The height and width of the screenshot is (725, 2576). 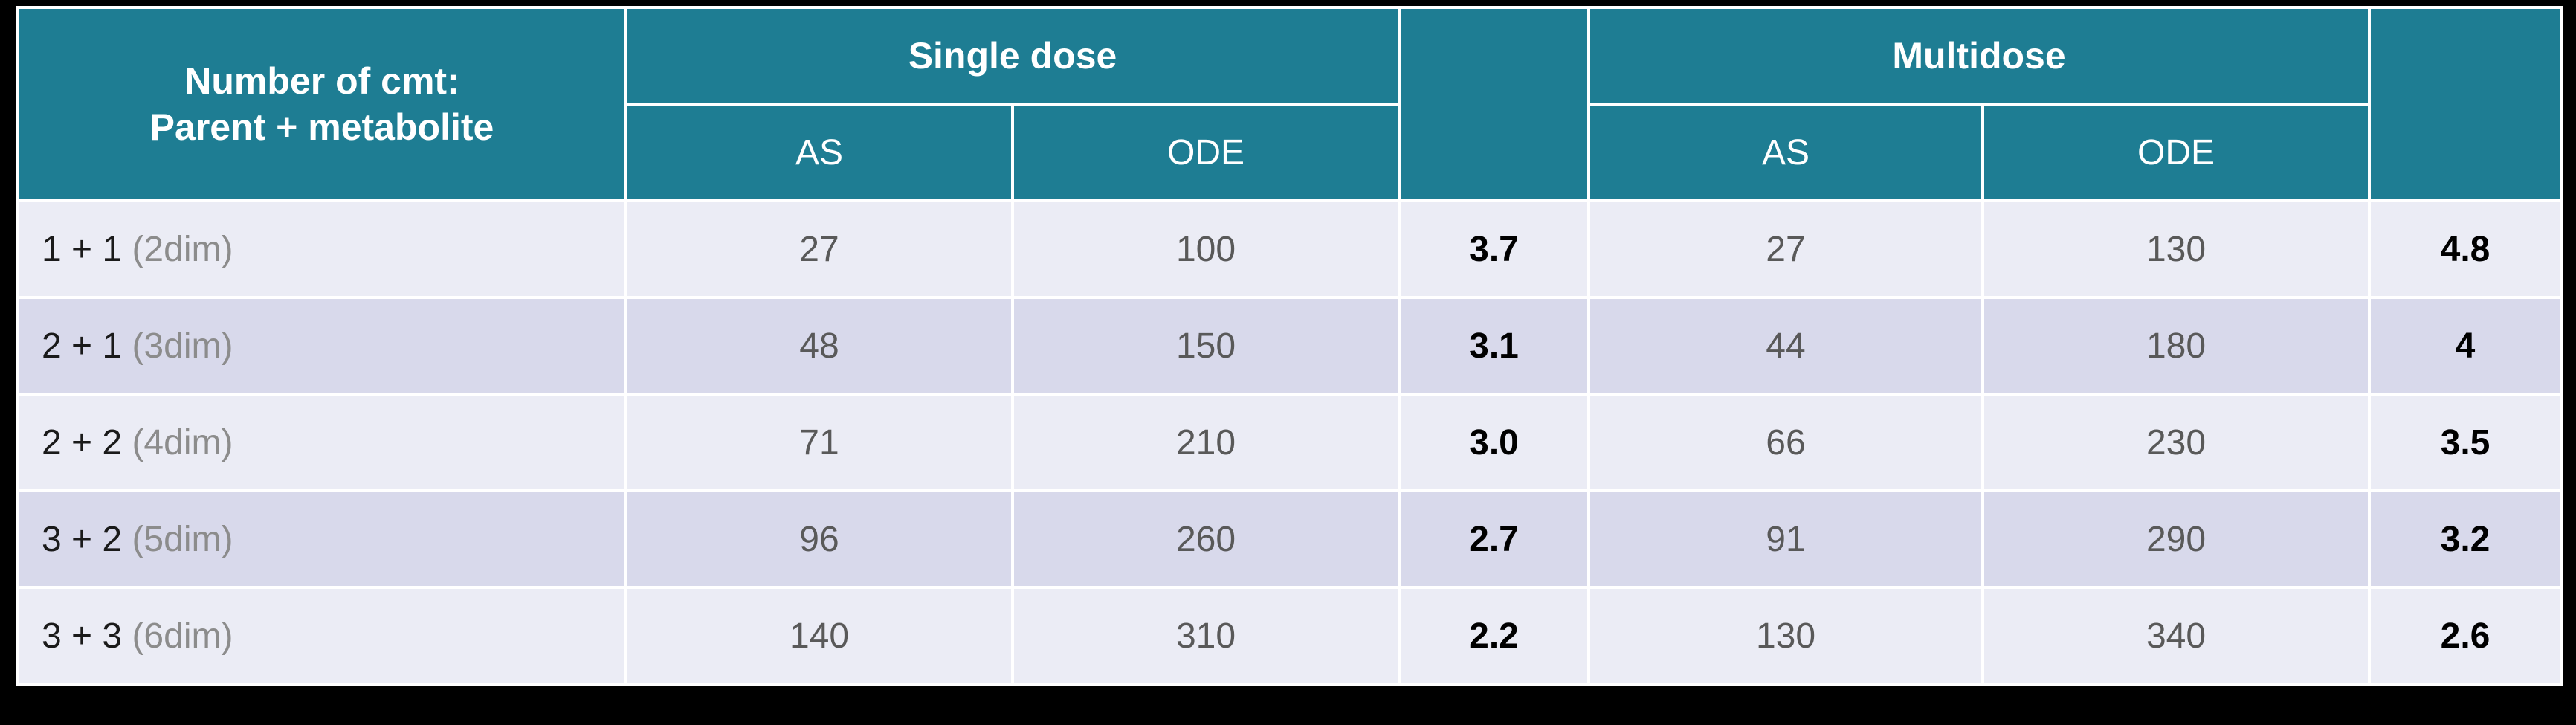 I want to click on multi-ratio-value: 2.6, so click(x=2465, y=636).